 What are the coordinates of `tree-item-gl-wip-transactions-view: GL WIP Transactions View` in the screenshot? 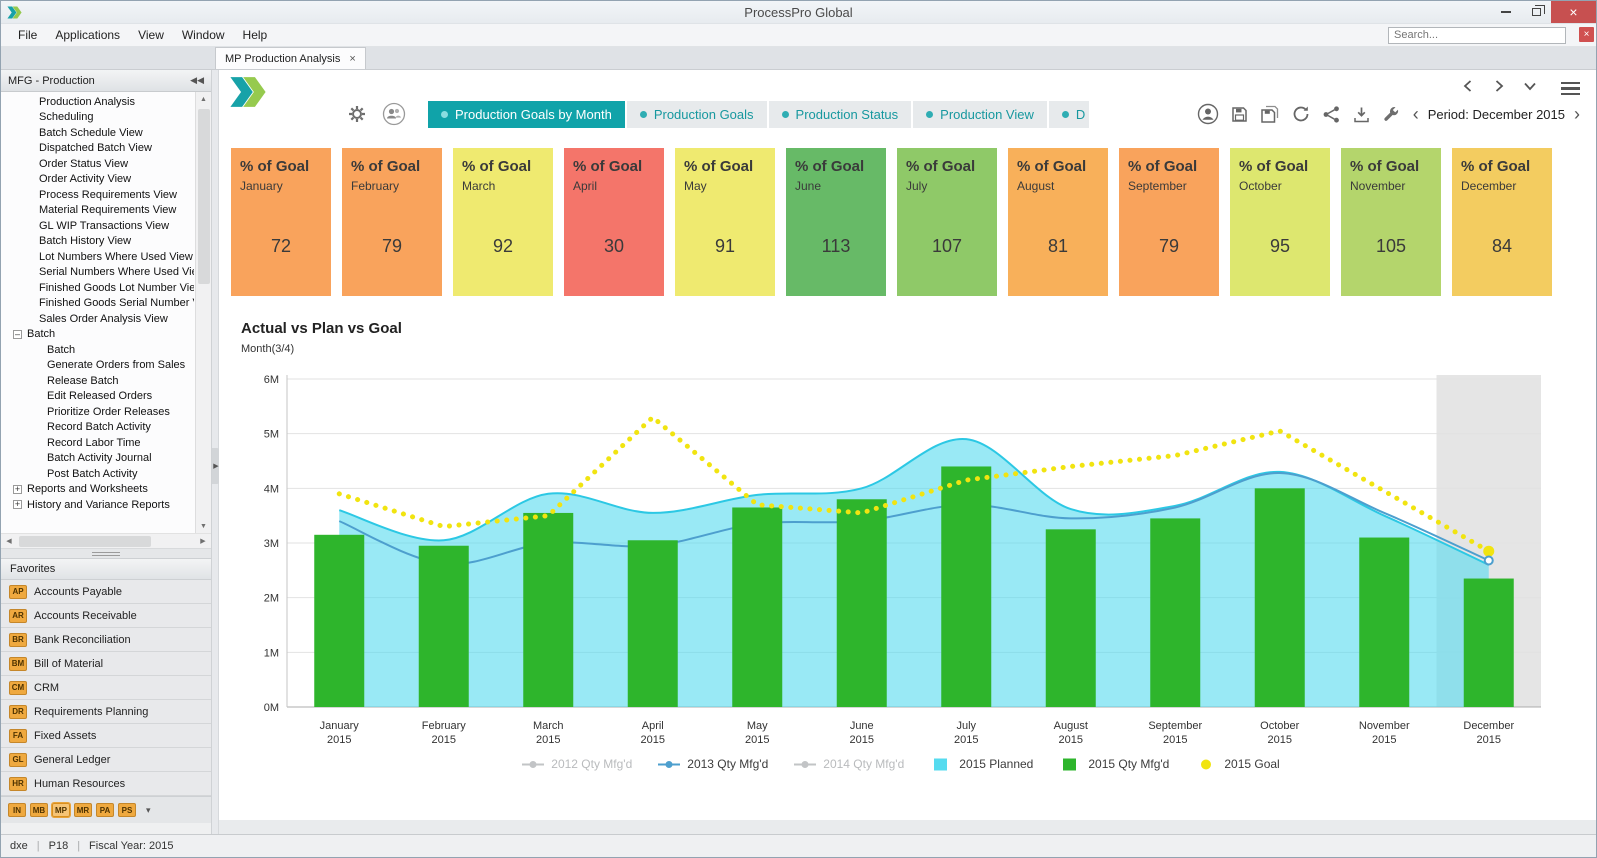 It's located at (97, 226).